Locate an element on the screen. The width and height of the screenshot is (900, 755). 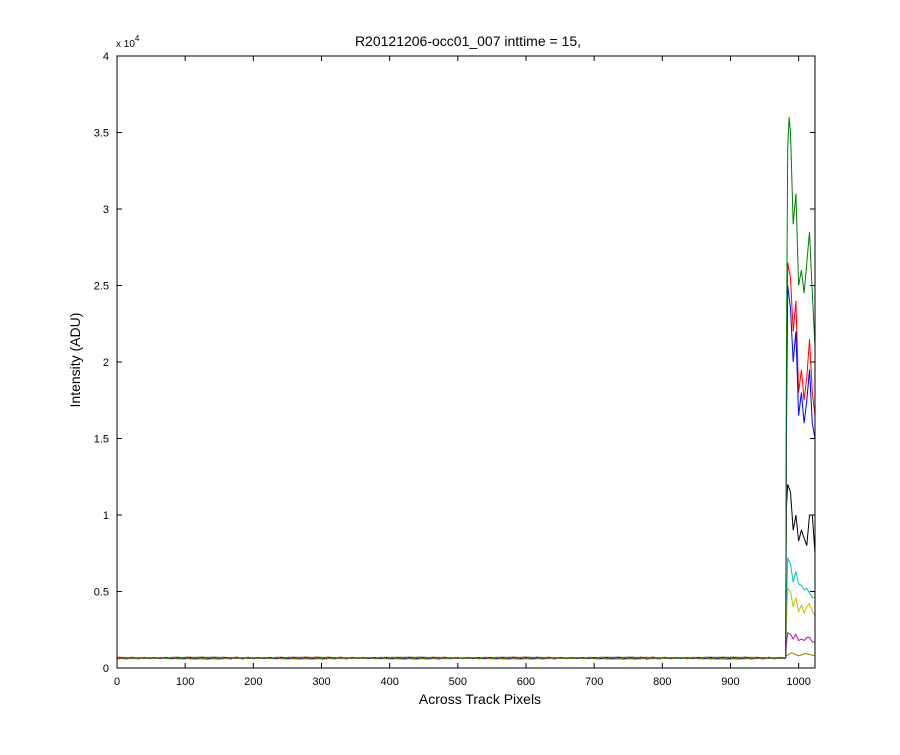
y-tick-label: 0.5 is located at coordinates (101, 593).